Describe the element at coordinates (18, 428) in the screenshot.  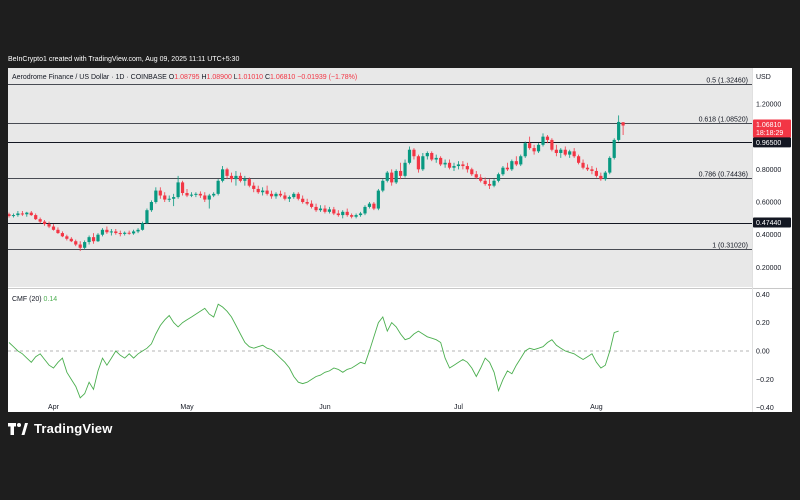
I see `tradingview-logo-icon` at that location.